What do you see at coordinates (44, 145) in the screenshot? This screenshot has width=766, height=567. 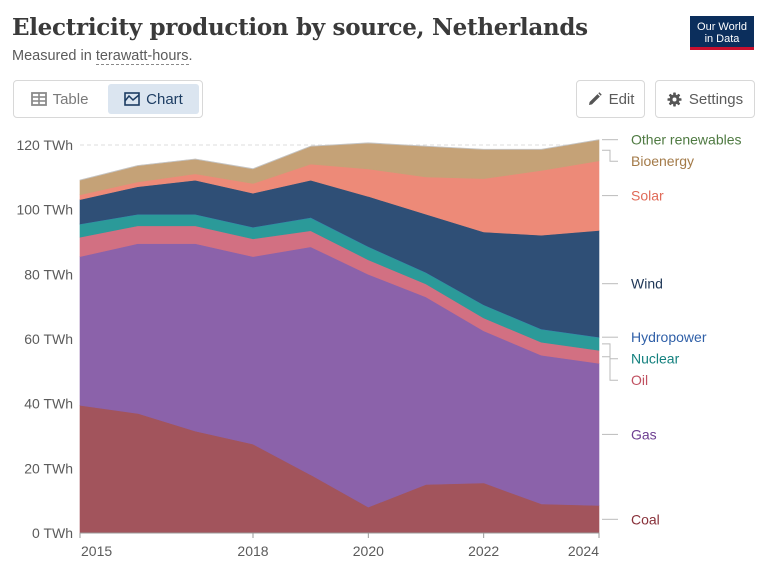 I see `y-tick-label: 120 TWh` at bounding box center [44, 145].